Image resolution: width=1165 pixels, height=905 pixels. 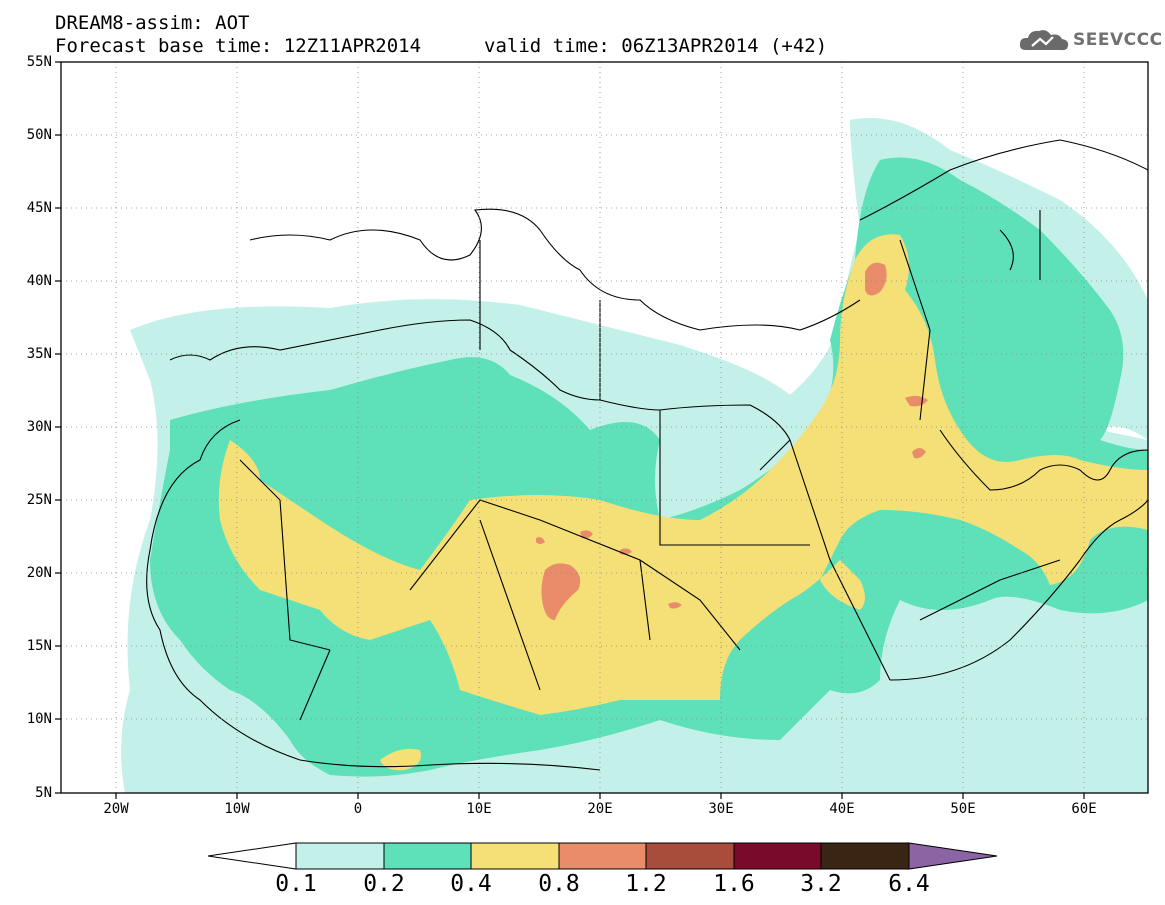 What do you see at coordinates (39, 354) in the screenshot?
I see `lat-label: 35N` at bounding box center [39, 354].